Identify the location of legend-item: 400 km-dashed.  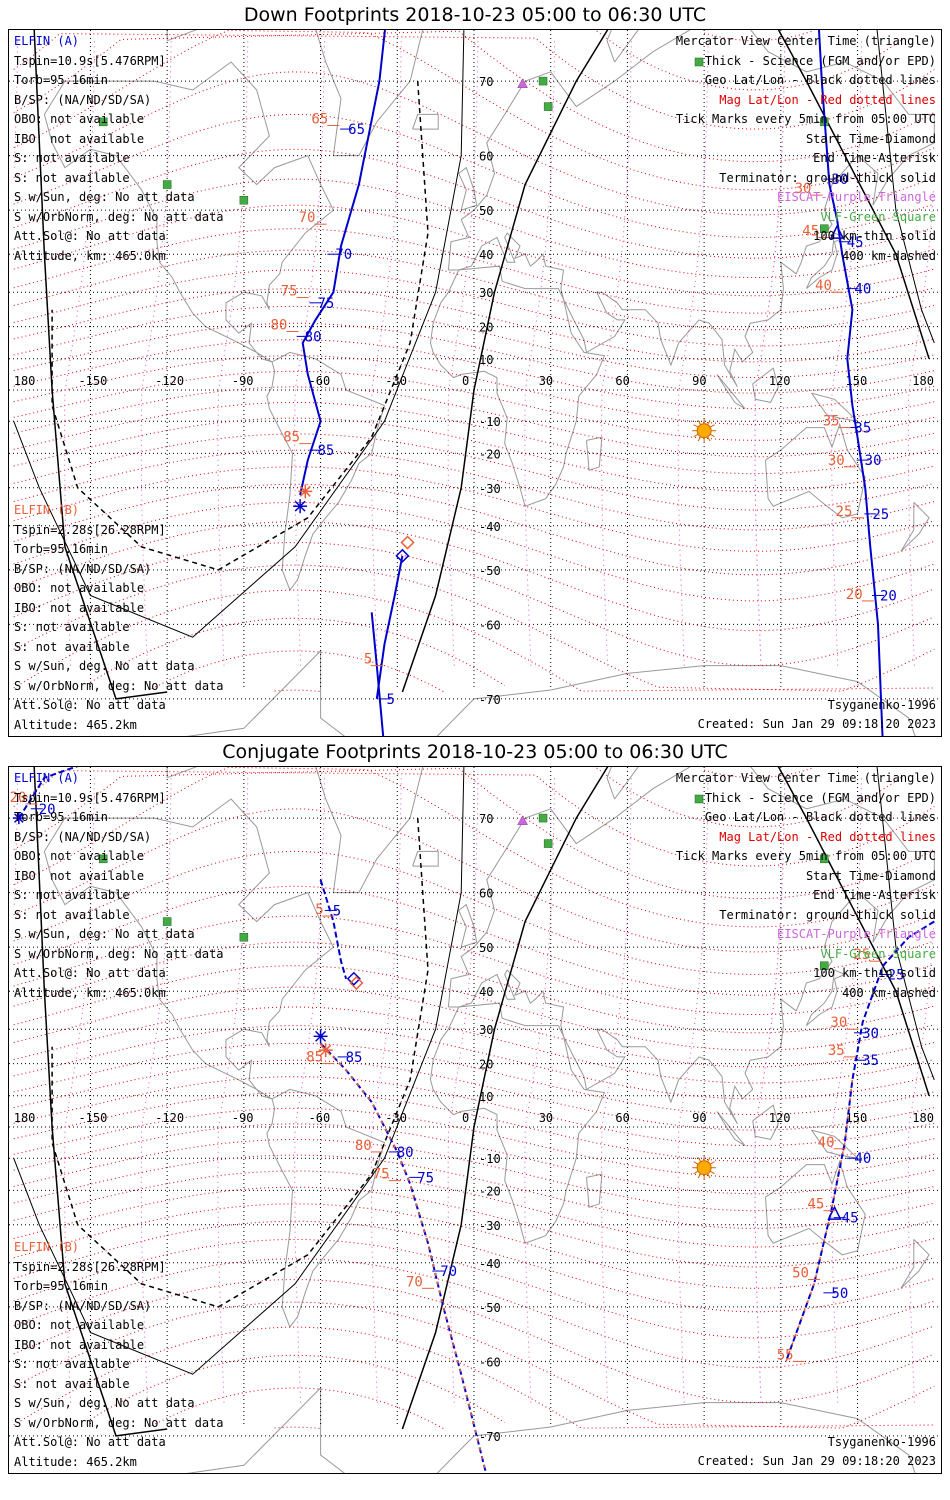
(889, 992).